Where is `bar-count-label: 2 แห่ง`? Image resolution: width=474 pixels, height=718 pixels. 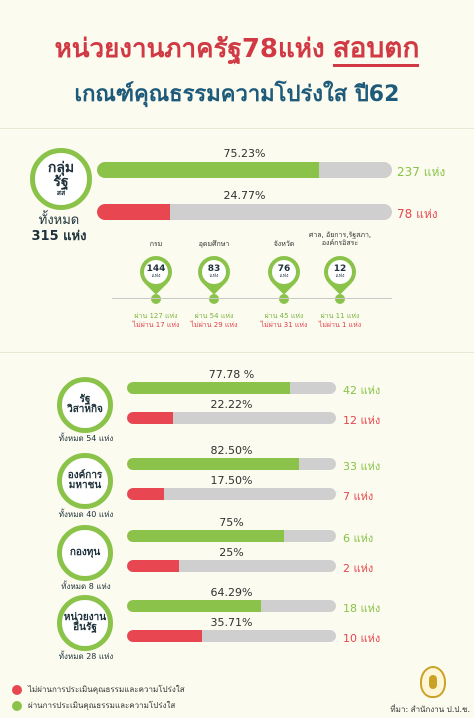
bar-count-label: 2 แห่ง is located at coordinates (358, 568).